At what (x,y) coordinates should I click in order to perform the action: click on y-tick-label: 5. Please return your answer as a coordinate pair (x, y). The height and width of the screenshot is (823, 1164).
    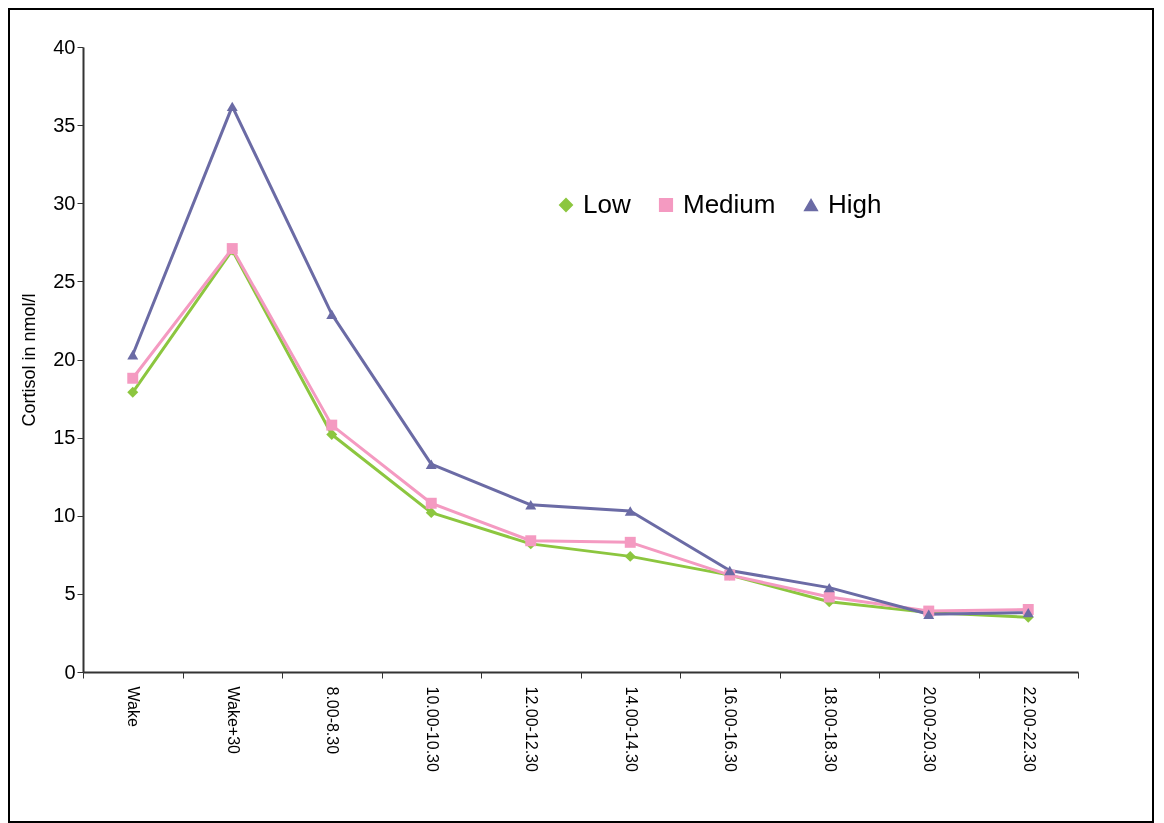
    Looking at the image, I should click on (70, 593).